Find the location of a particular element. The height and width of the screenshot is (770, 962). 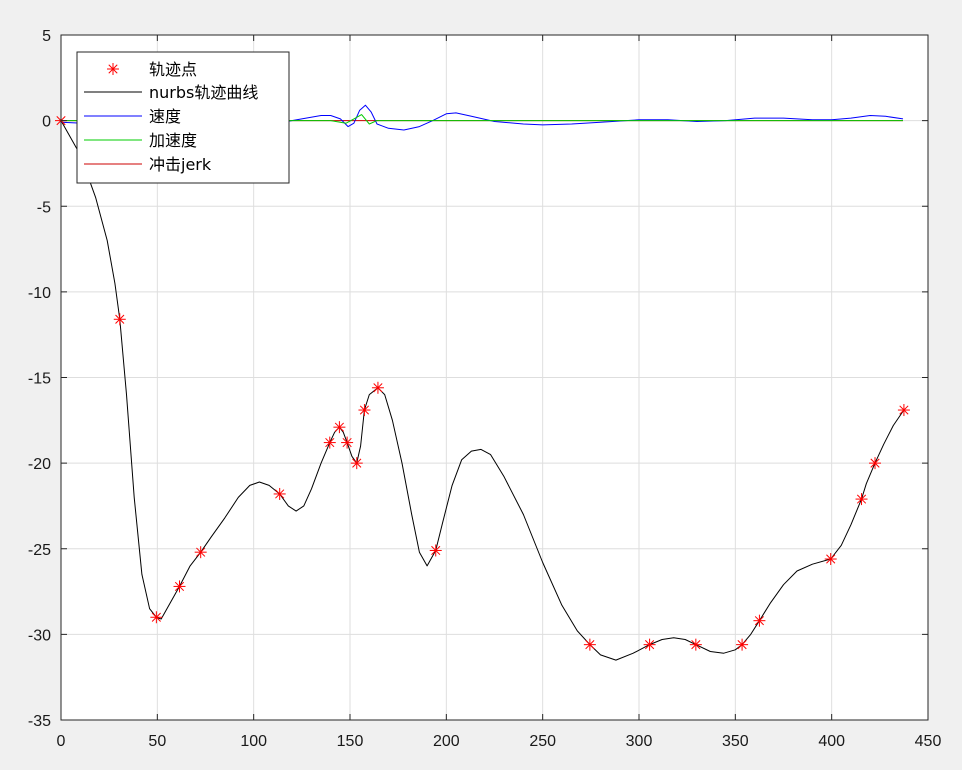

y-tick-label: -5 is located at coordinates (44, 207).